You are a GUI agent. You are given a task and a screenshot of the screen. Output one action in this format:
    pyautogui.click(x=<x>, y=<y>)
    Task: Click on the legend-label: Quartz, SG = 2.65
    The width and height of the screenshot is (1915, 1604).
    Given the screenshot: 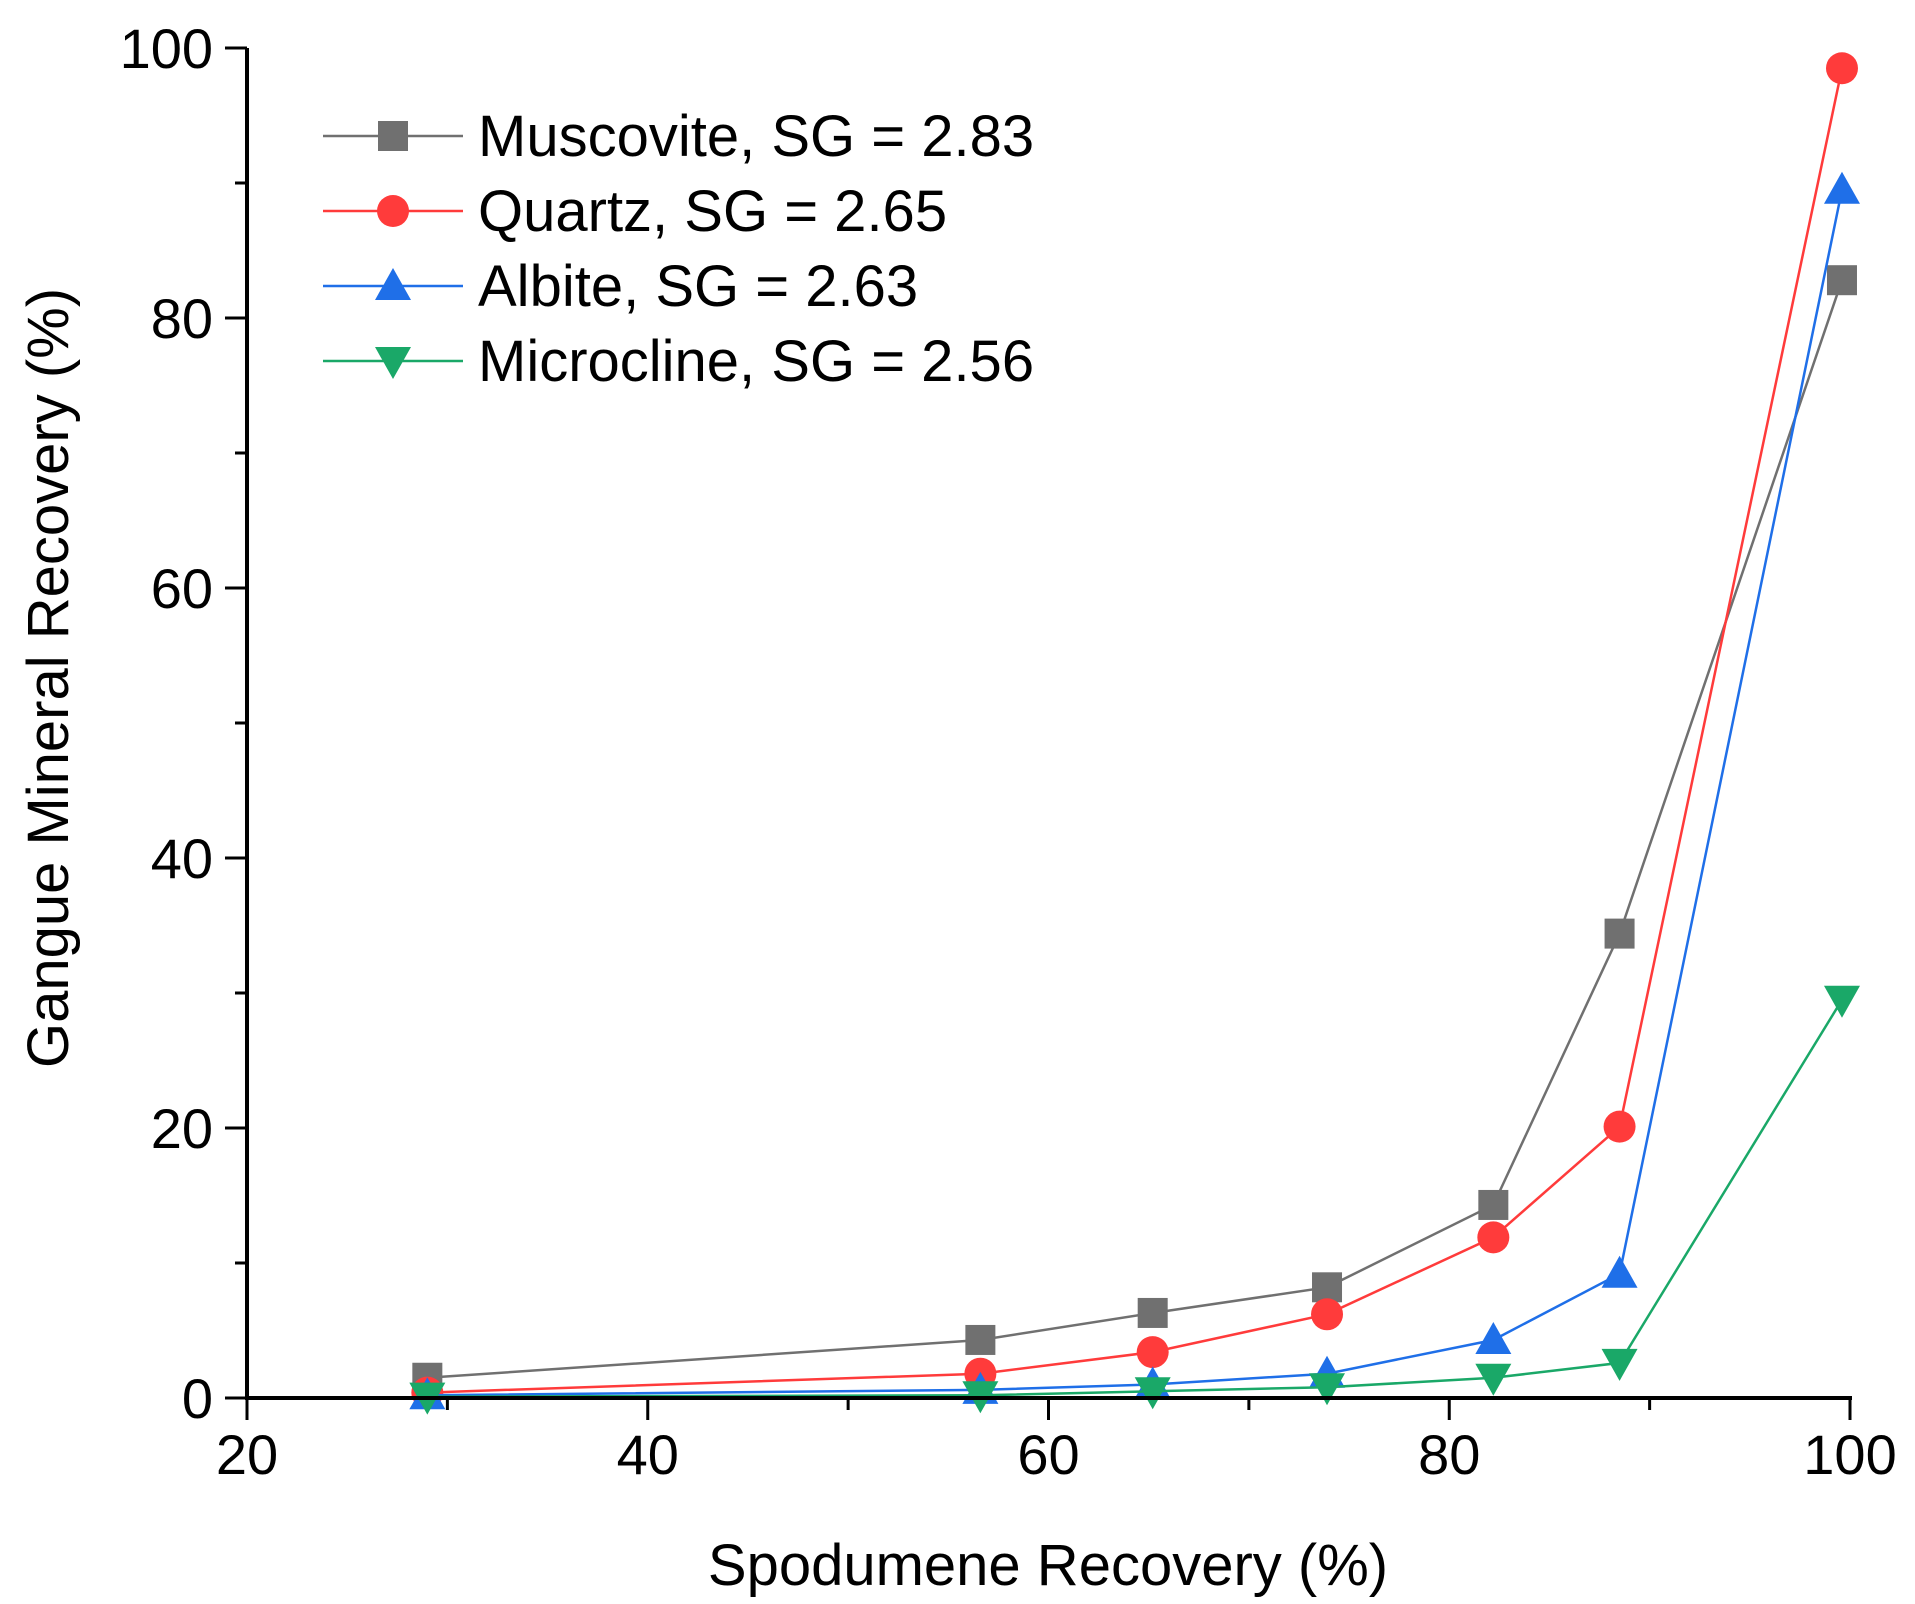 What is the action you would take?
    pyautogui.click(x=712, y=211)
    